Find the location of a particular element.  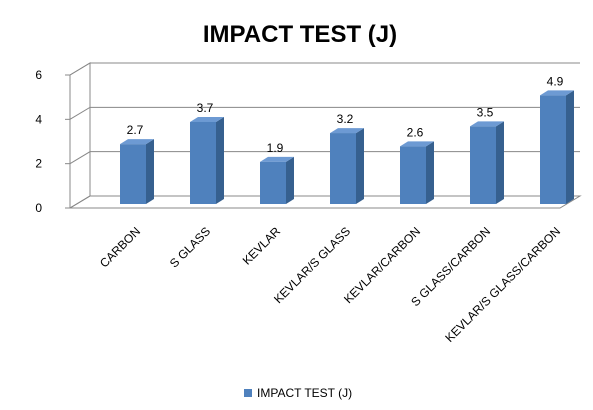

x-tick-label: KEVLAR is located at coordinates (262, 246).